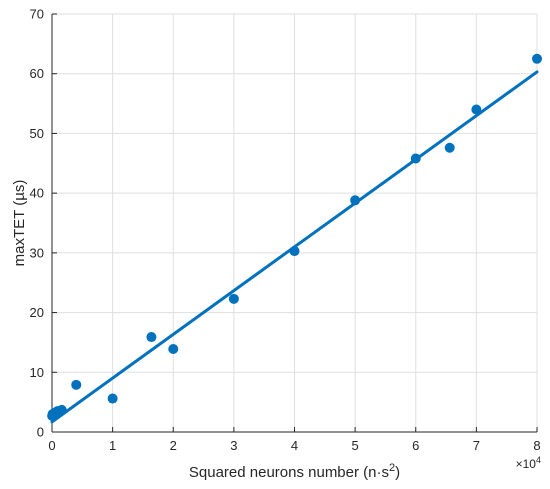 The image size is (550, 489). I want to click on x-tick-label: 5, so click(355, 445).